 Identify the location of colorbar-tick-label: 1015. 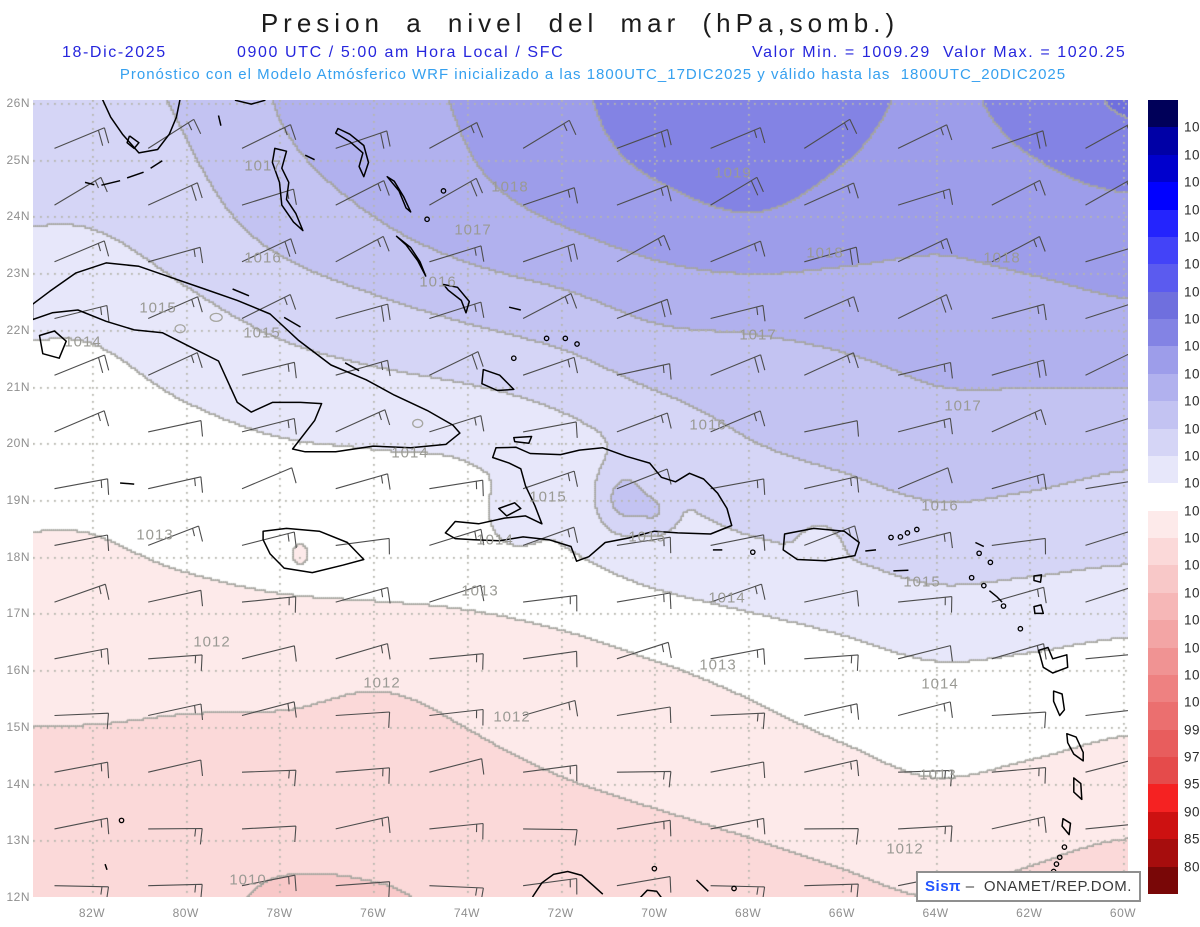
(1192, 456).